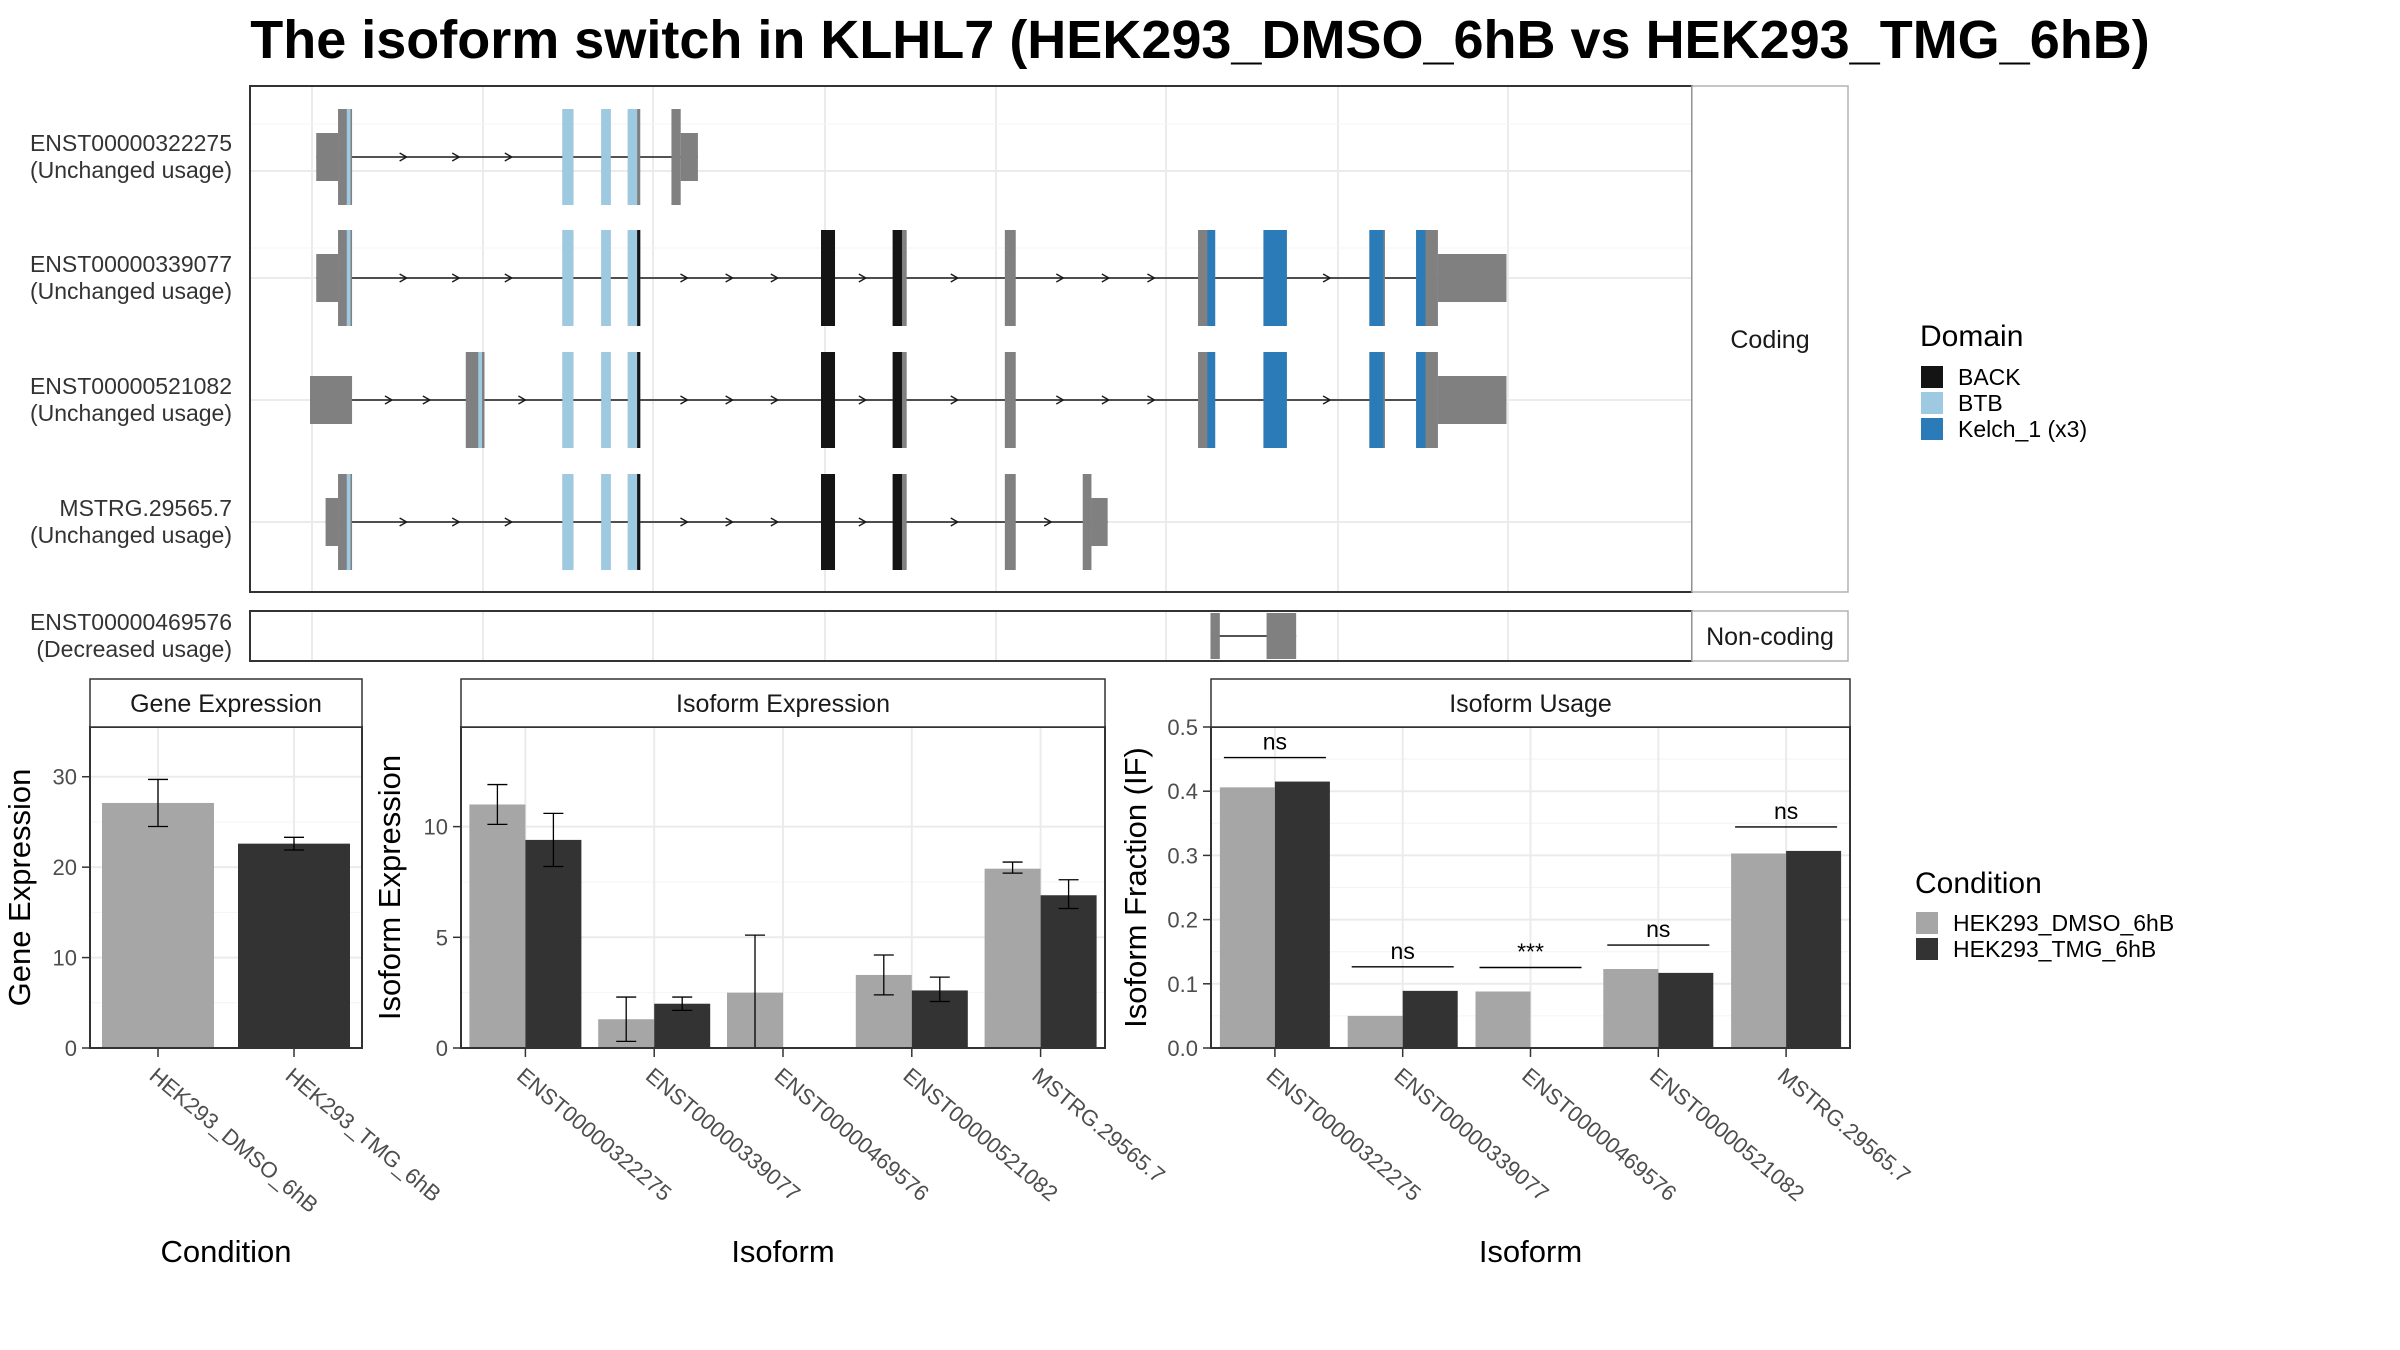  I want to click on x-axis-title: Condition, so click(226, 1251).